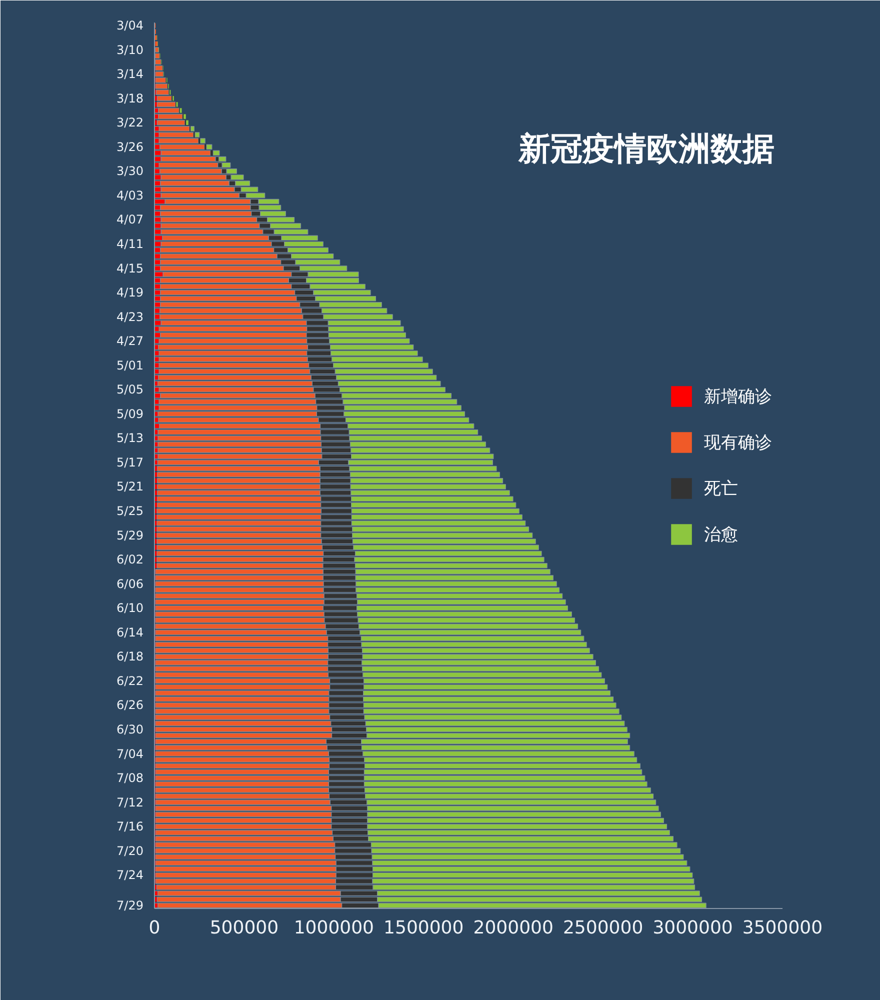 This screenshot has height=1000, width=880. I want to click on y-tick-label: 3/30, so click(130, 171).